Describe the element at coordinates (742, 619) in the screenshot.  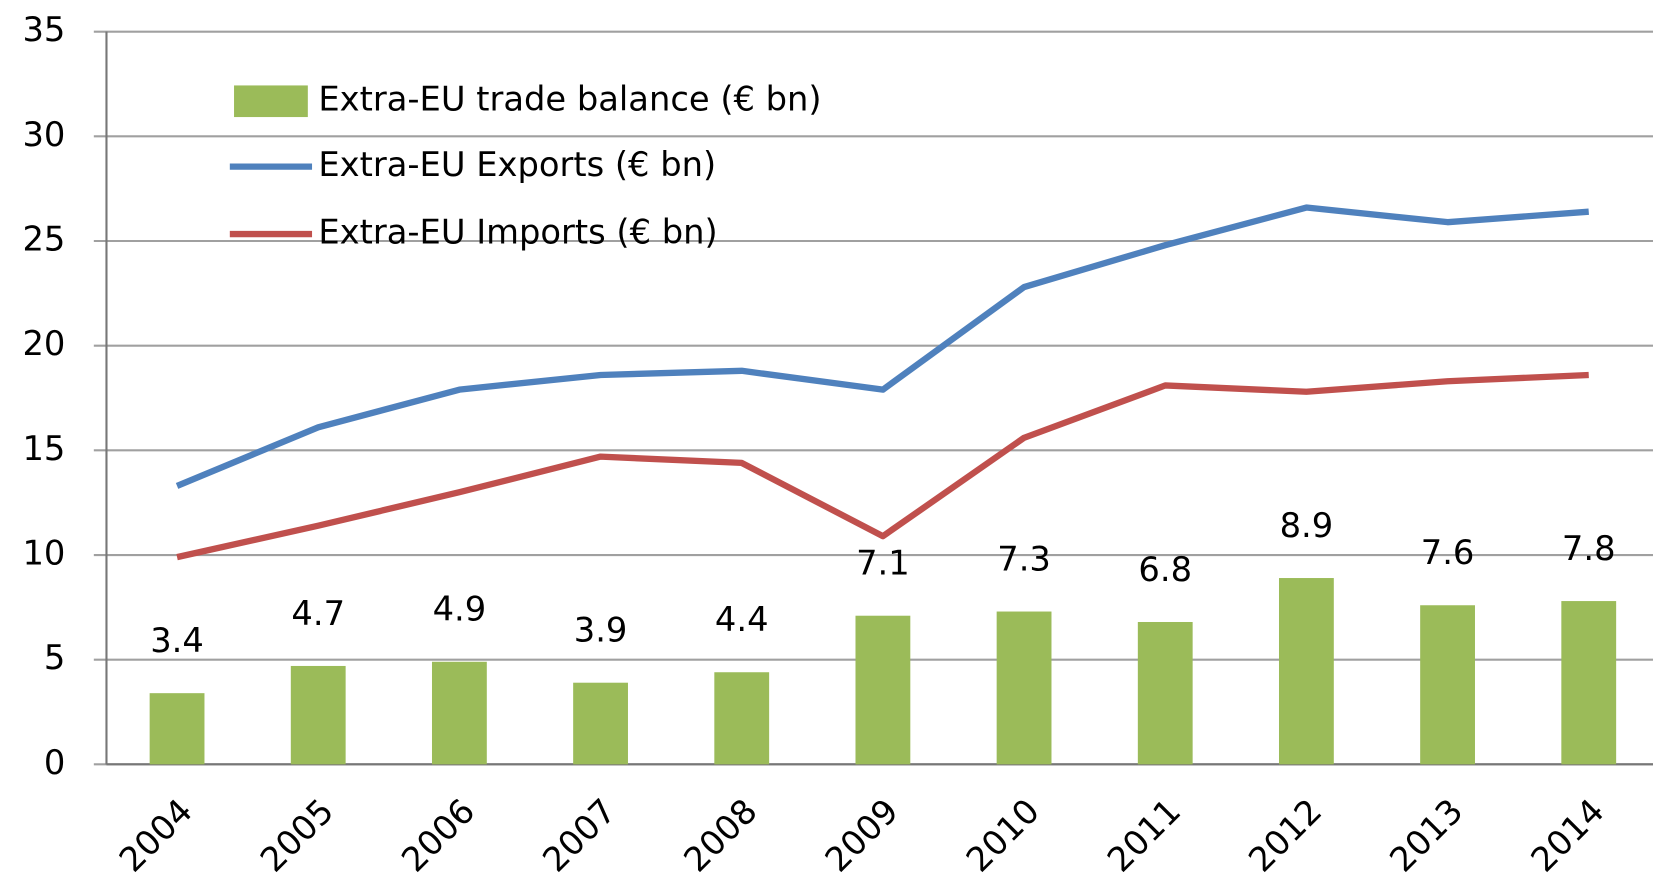
I see `data-label: 4.4` at that location.